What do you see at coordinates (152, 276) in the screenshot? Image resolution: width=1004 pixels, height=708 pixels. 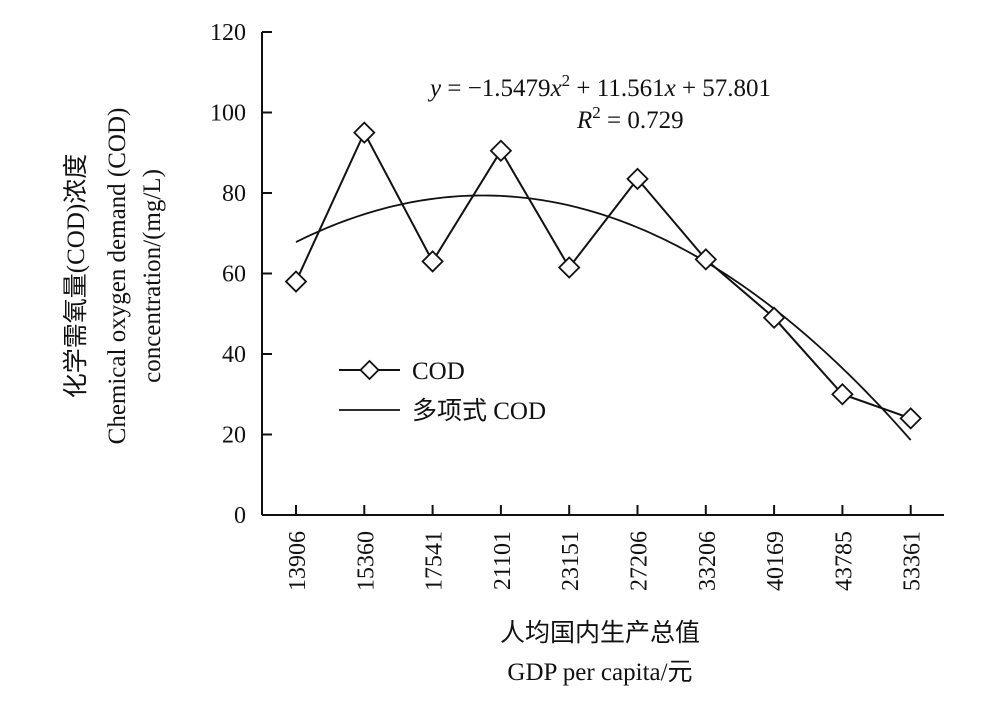 I see `y-axis-title-en-2: concentration/(mg/L)` at bounding box center [152, 276].